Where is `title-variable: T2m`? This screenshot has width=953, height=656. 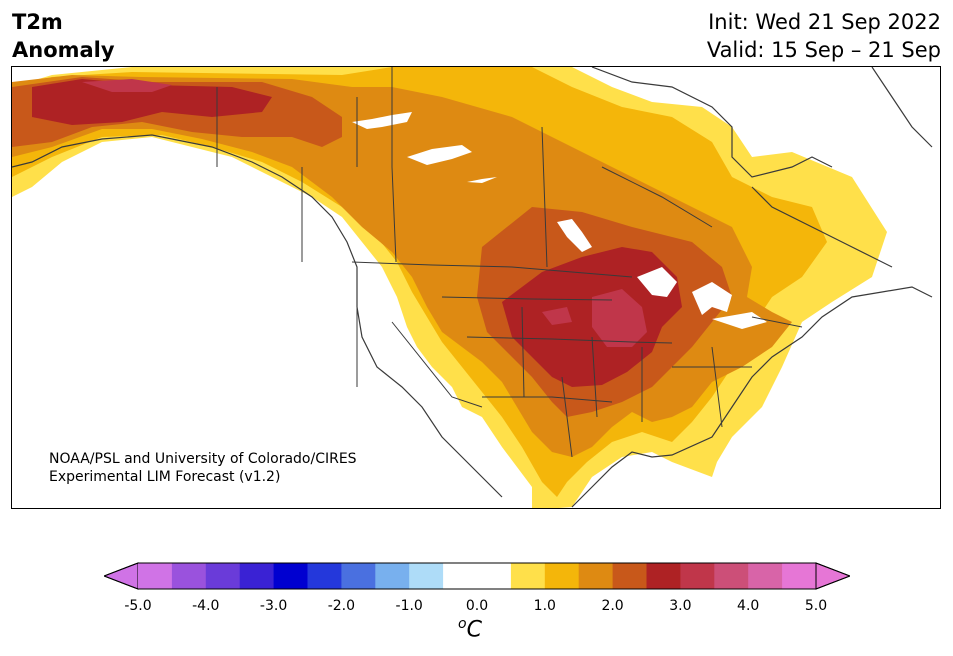 title-variable: T2m is located at coordinates (37, 22).